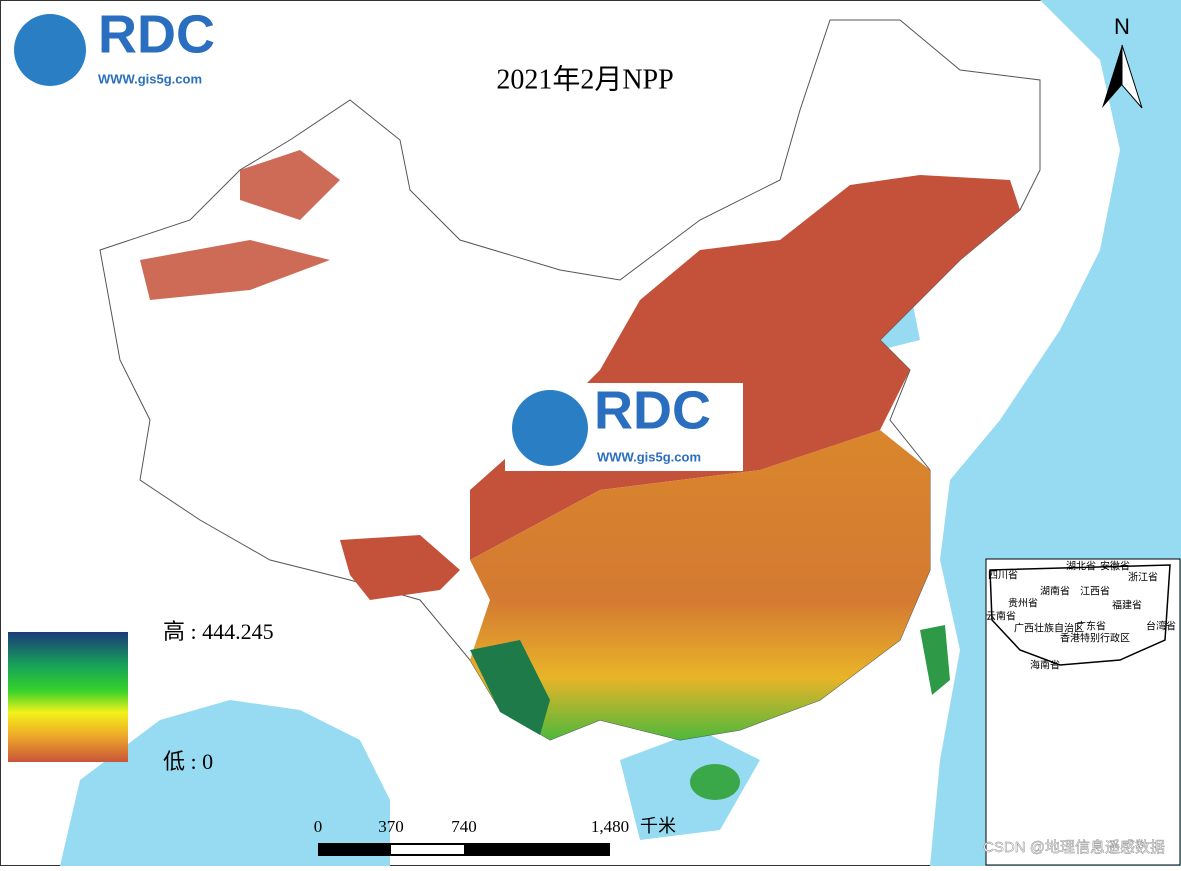  Describe the element at coordinates (1074, 847) in the screenshot. I see `watermark: CSDN @地理信息遥感数据` at that location.